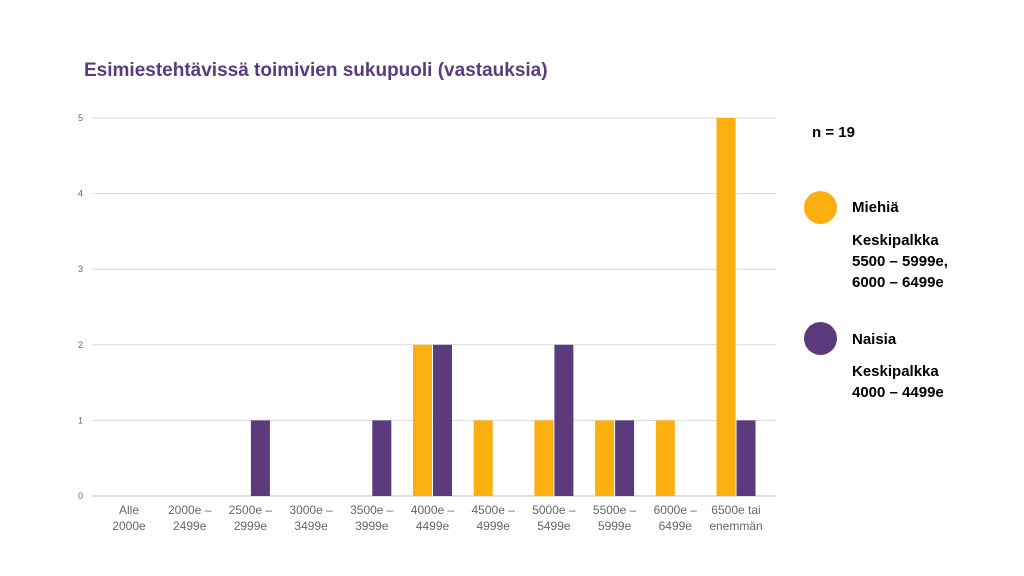 The height and width of the screenshot is (576, 1024). I want to click on y-axis-ticks: 0 1 2 3 4 5, so click(80, 307).